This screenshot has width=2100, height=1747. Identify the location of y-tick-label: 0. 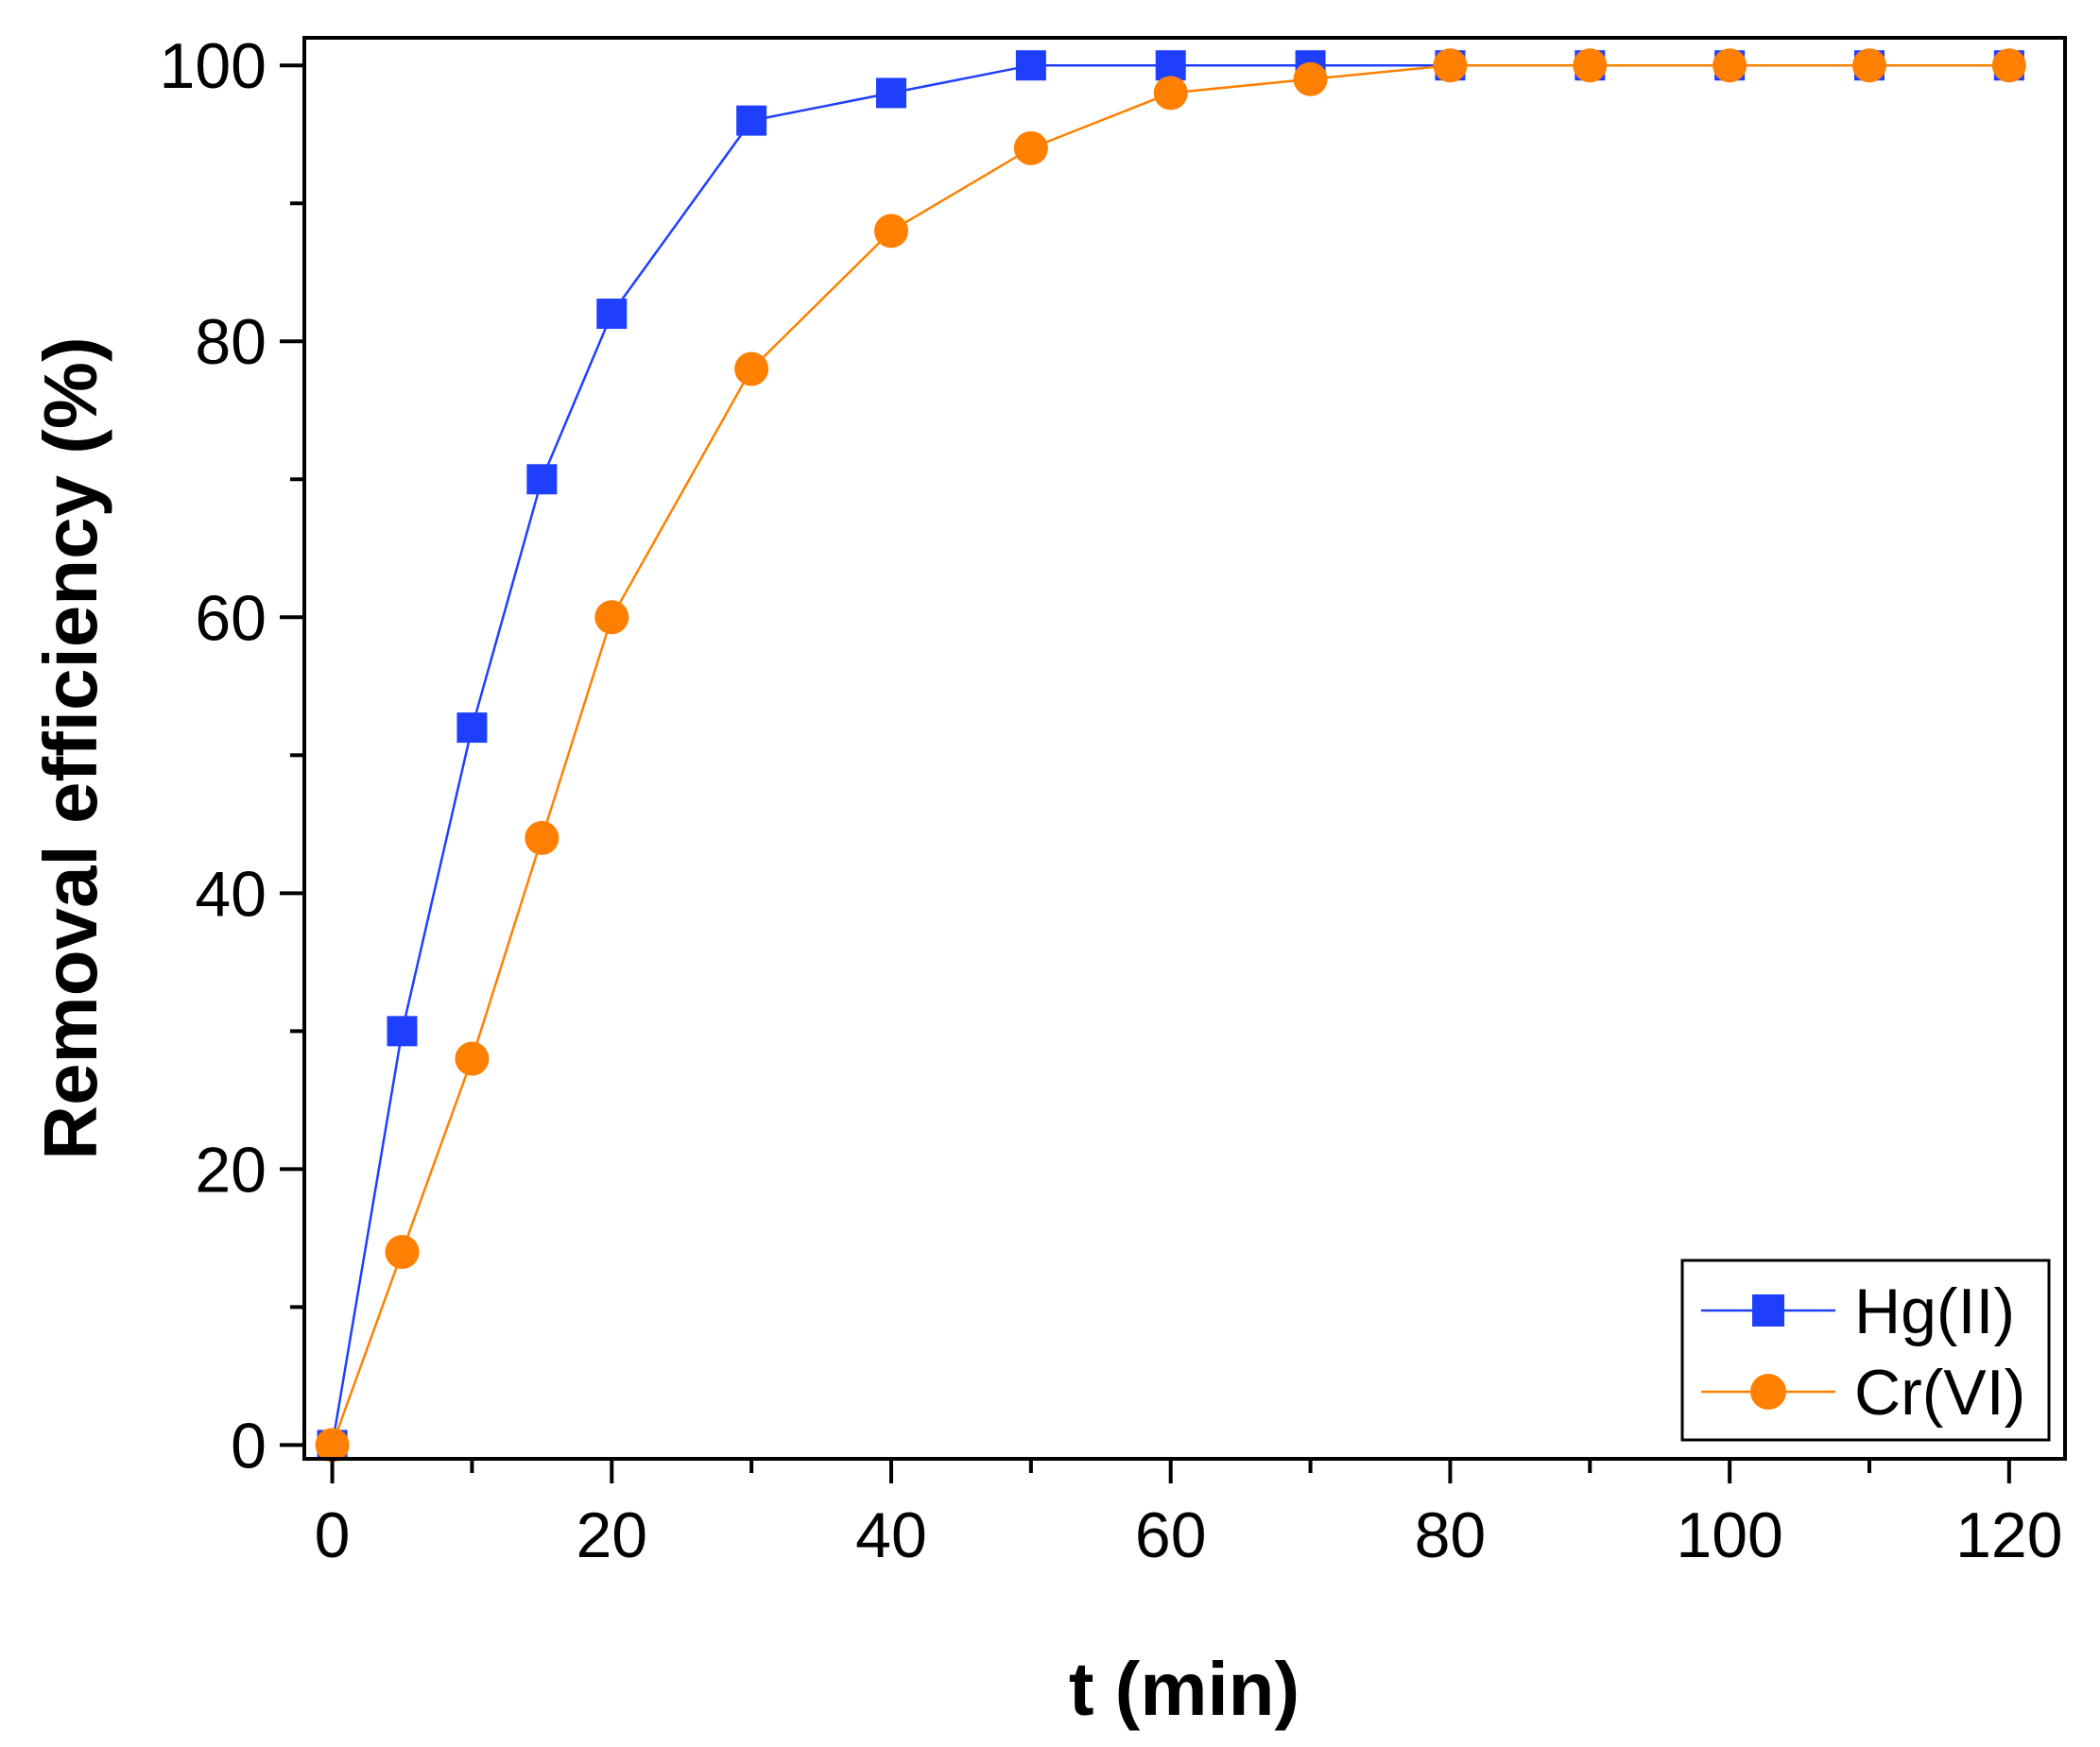
(249, 1446).